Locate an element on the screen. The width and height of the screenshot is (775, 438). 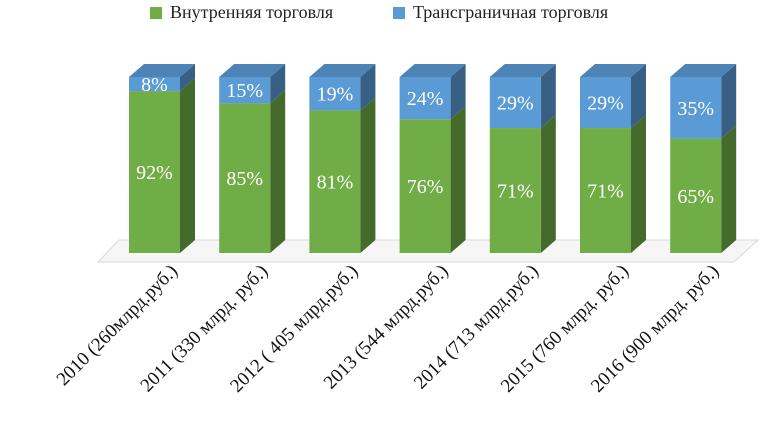
legend-swatch-domestic is located at coordinates (156, 12).